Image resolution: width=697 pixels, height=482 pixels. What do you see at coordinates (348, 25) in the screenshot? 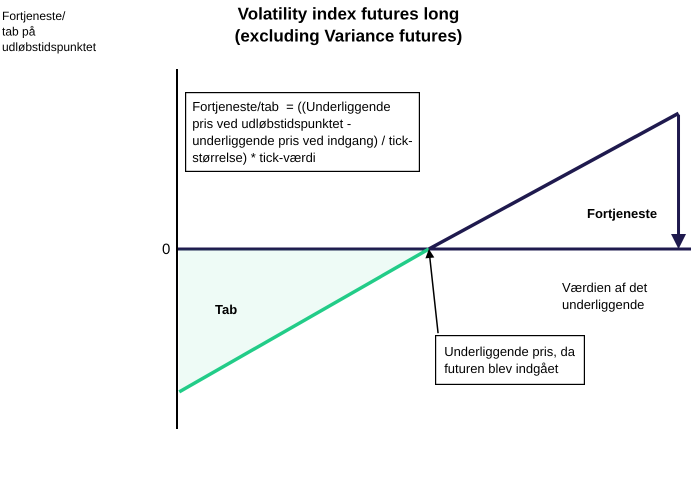
I see `chart-title: Volatility index futures long (excluding Variance futures)` at bounding box center [348, 25].